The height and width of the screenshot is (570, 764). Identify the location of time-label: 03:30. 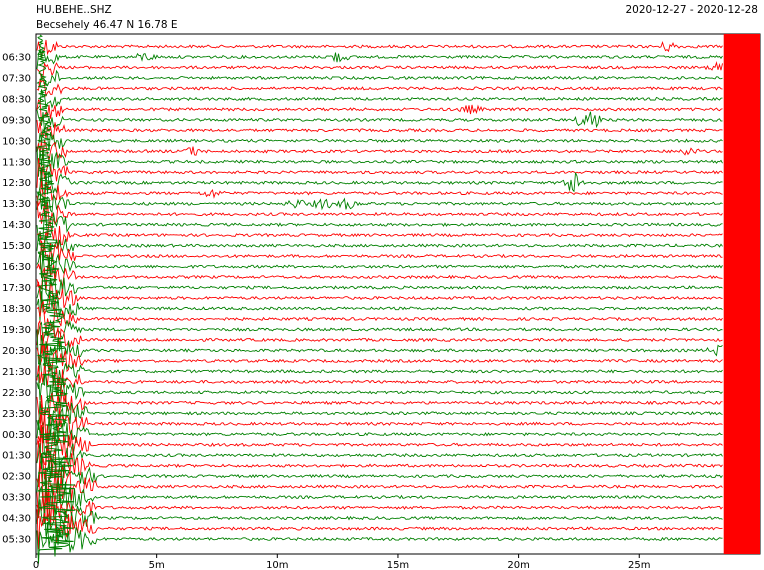
(16, 498).